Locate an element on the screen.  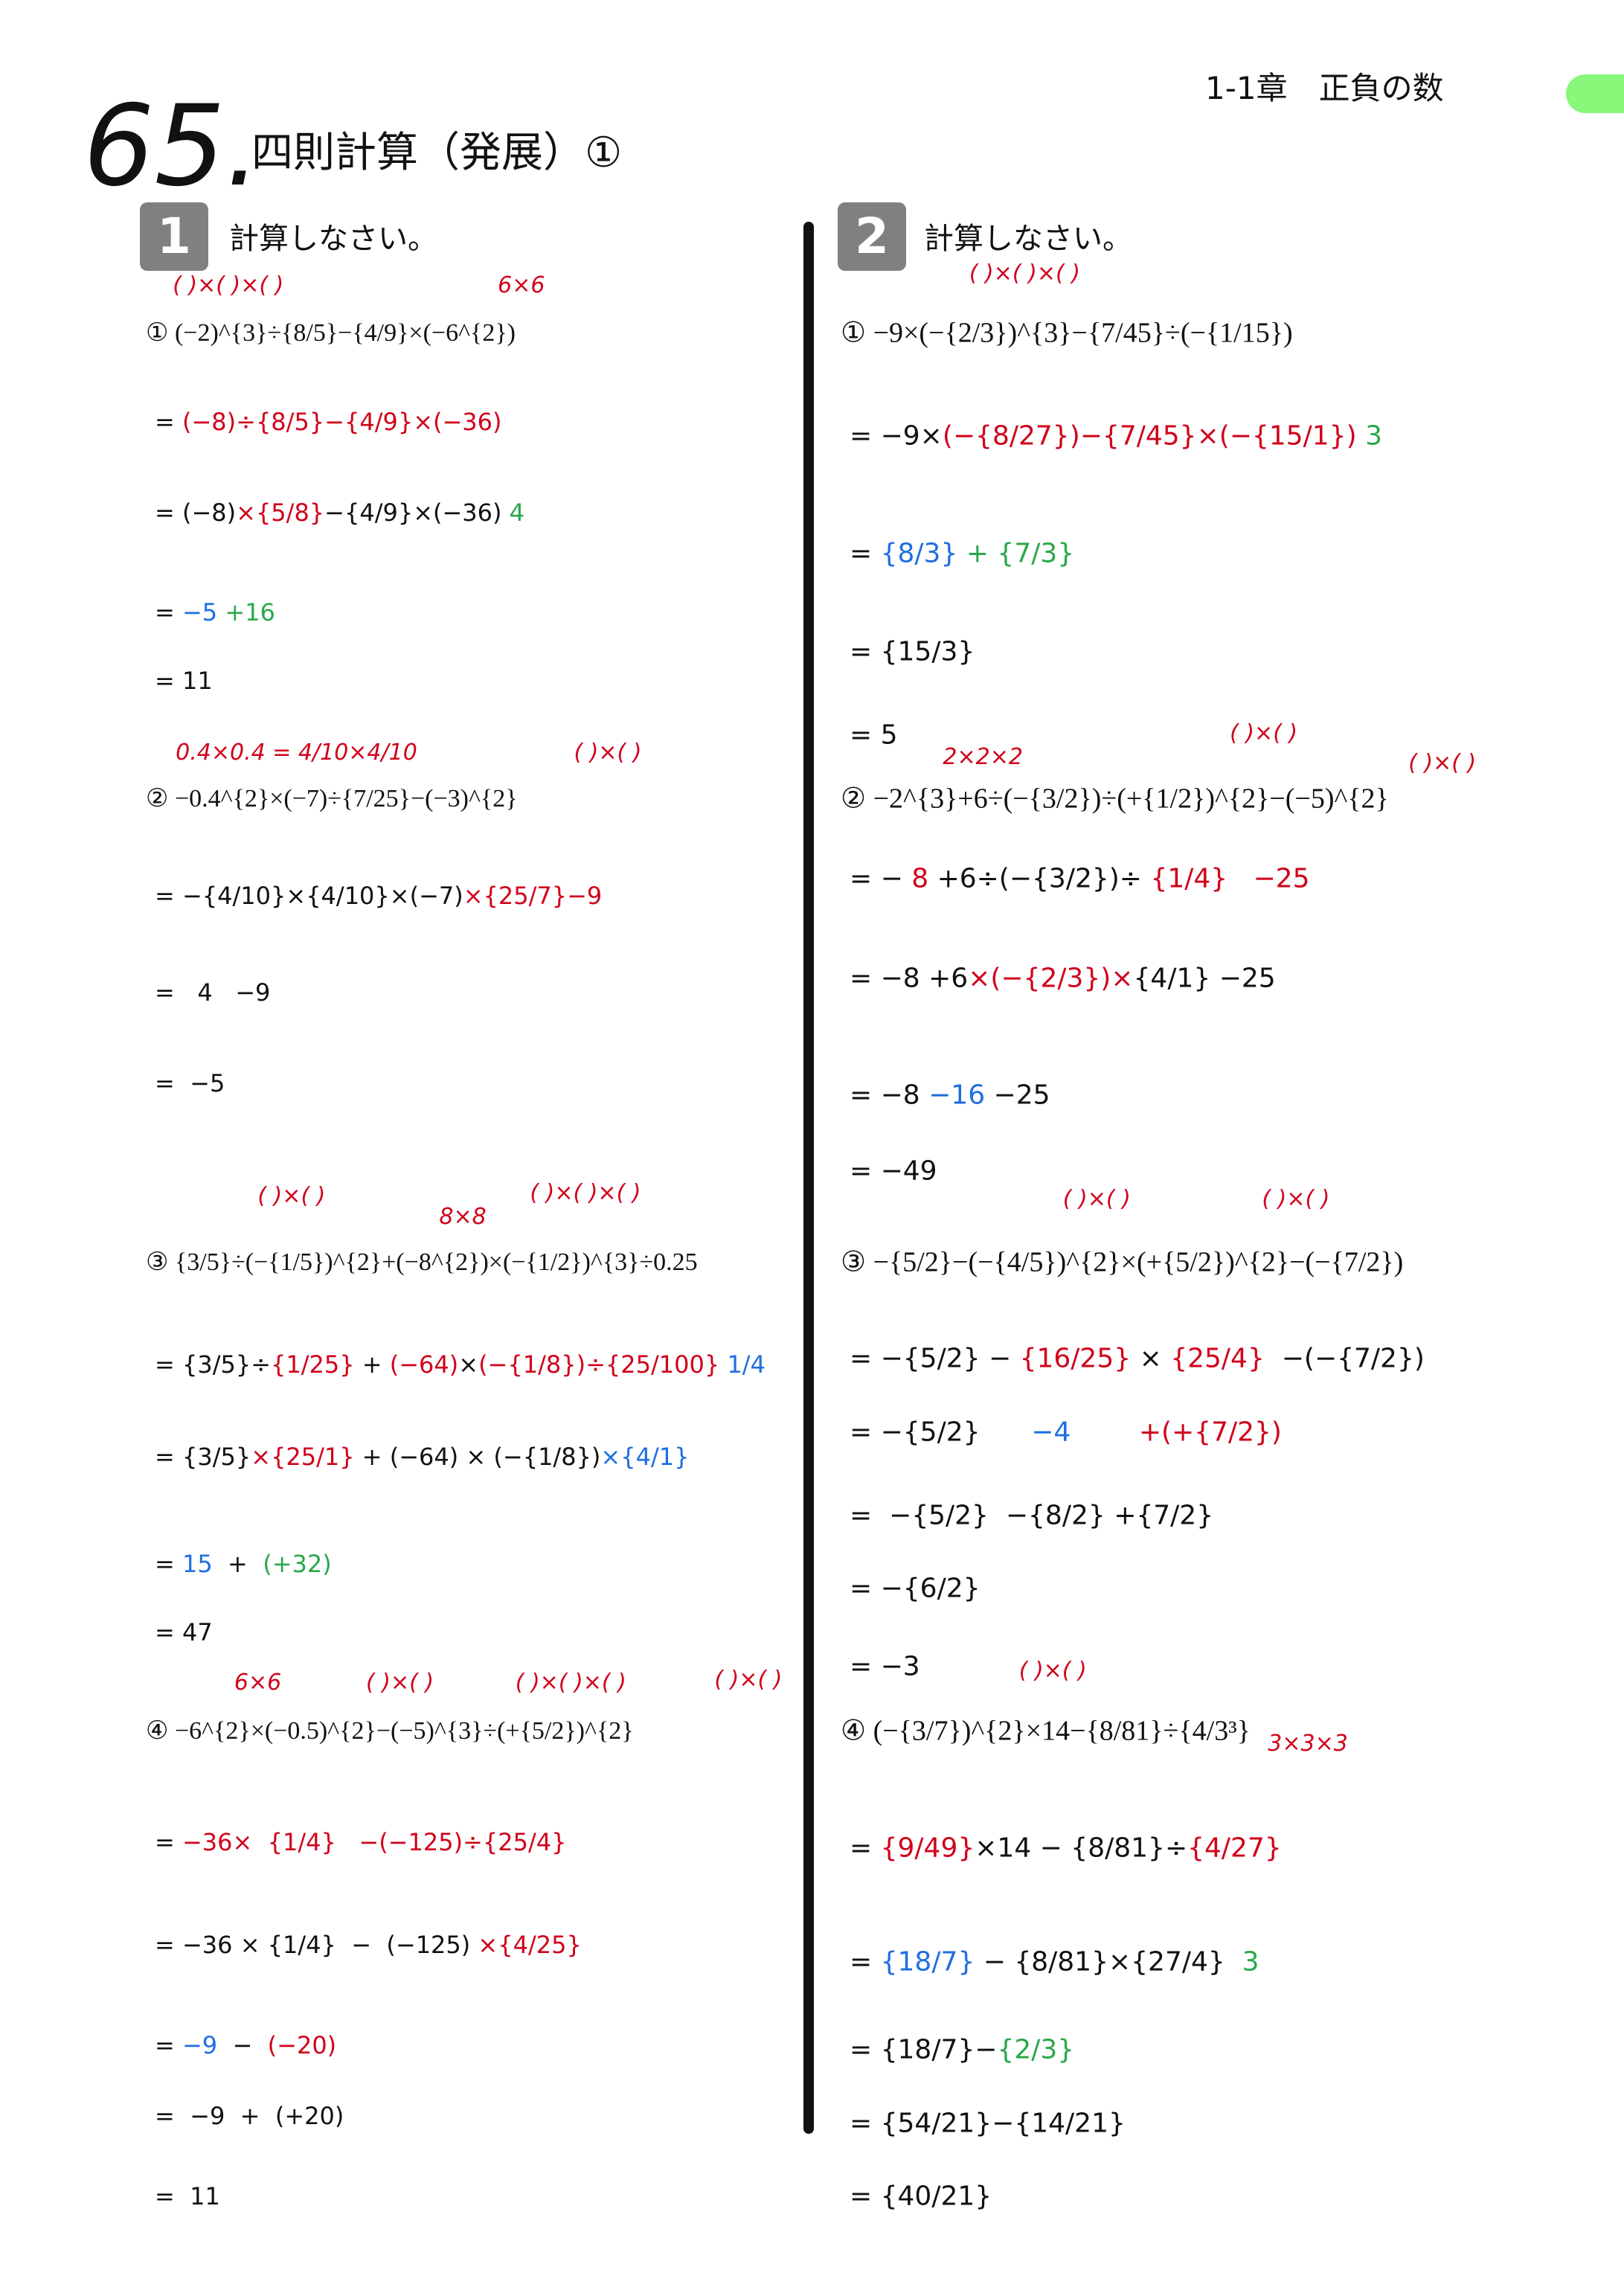
left-work-line: = −9 + (+20) is located at coordinates (249, 2116).